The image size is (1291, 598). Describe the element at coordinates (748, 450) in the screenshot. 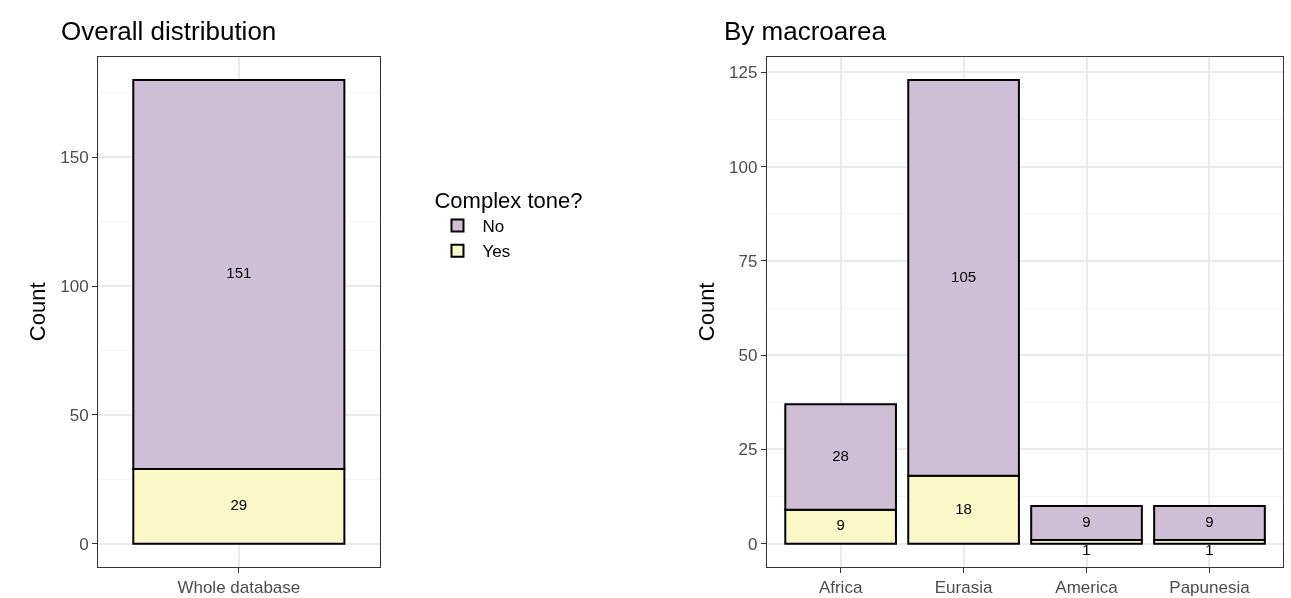

I see `y-tick-label: 25` at that location.